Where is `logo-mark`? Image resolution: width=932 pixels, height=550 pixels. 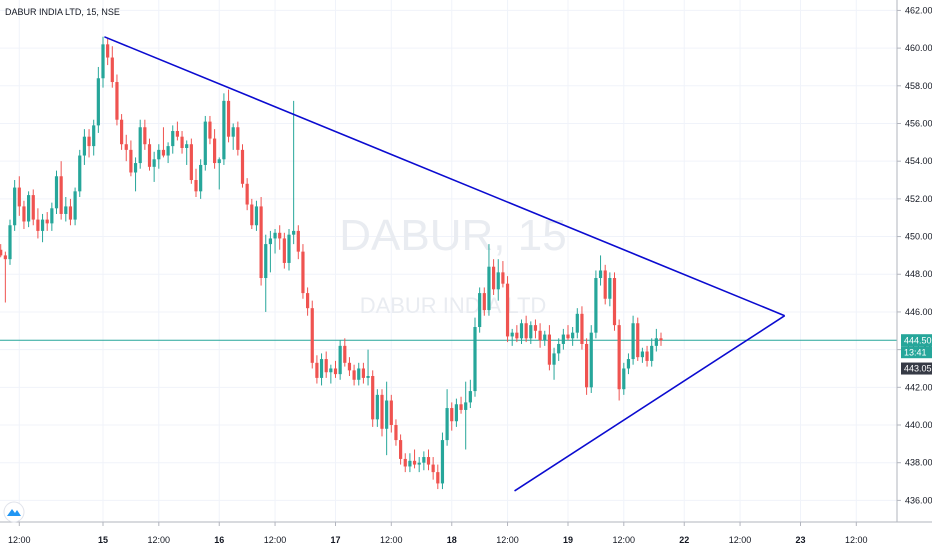 logo-mark is located at coordinates (14, 512).